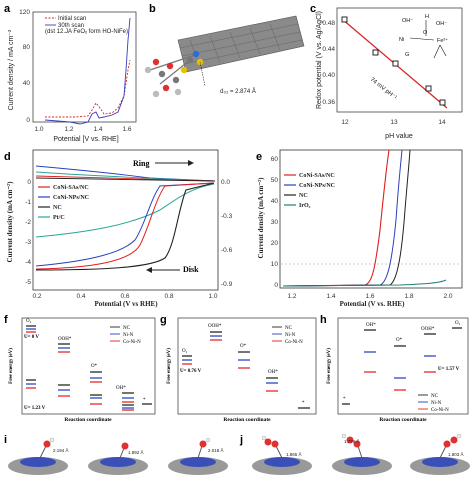 This screenshot has width=474, height=479. What do you see at coordinates (458, 323) in the screenshot?
I see `panel-h-label-o2: O₂` at bounding box center [458, 323].